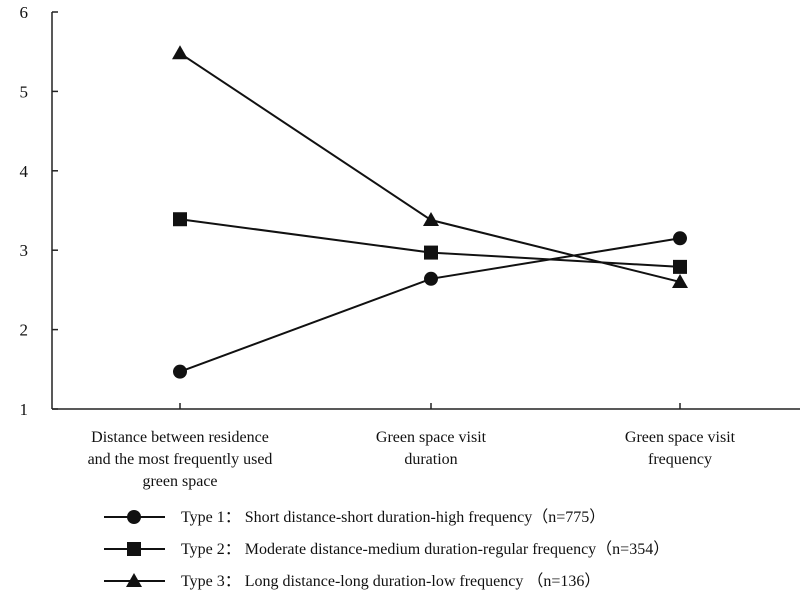 This screenshot has height=604, width=804. I want to click on y-tick-label: 5, so click(24, 91).